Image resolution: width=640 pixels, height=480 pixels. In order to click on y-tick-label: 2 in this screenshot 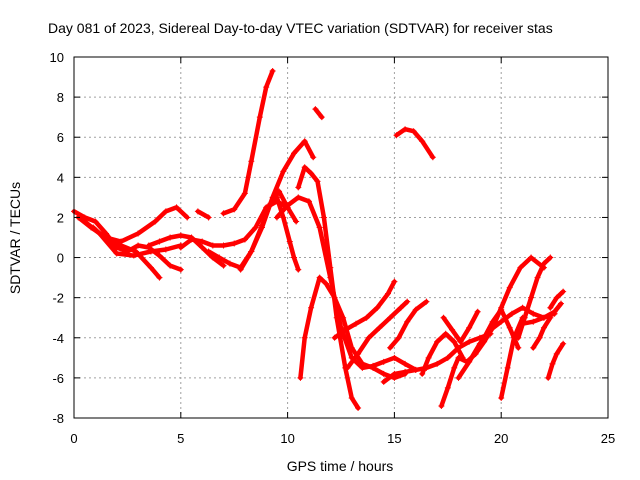, I will do `click(60, 217)`.